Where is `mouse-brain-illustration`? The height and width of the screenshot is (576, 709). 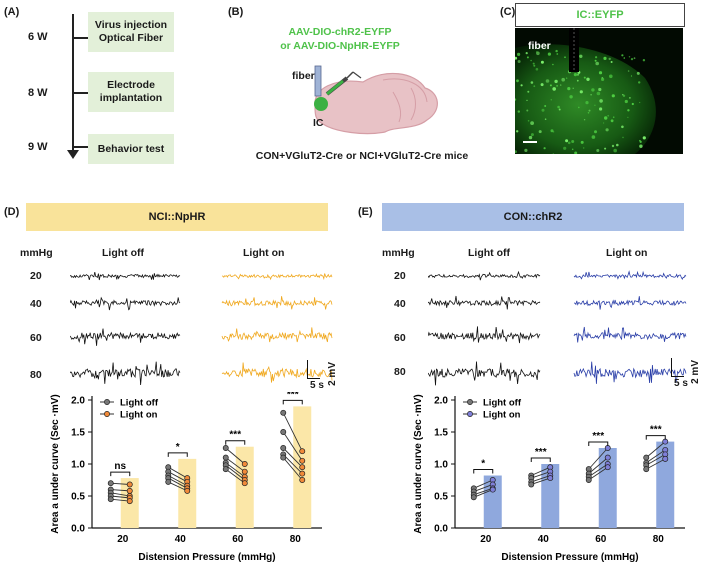 mouse-brain-illustration is located at coordinates (376, 100).